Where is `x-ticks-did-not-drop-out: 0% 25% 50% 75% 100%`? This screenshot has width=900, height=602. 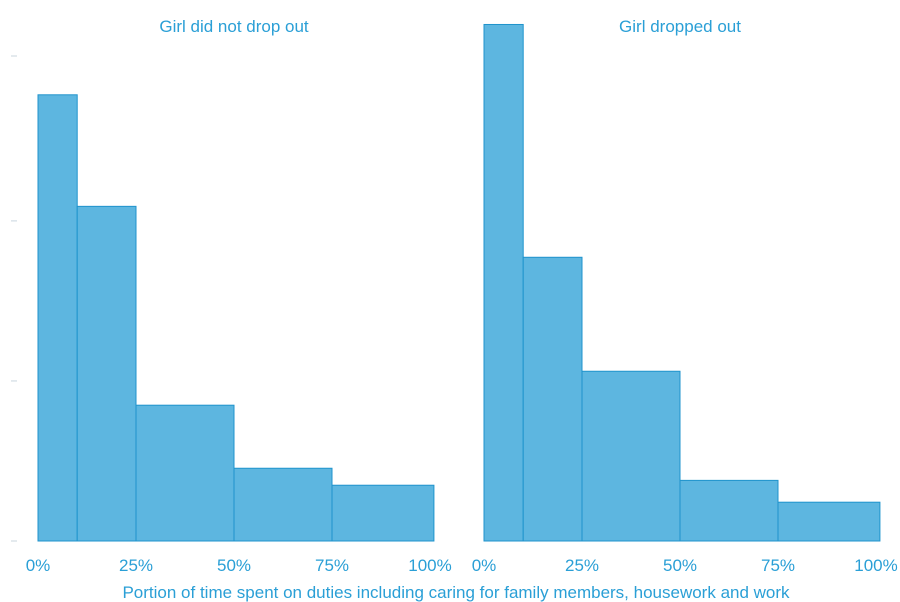 x-ticks-did-not-drop-out: 0% 25% 50% 75% 100% is located at coordinates (239, 565).